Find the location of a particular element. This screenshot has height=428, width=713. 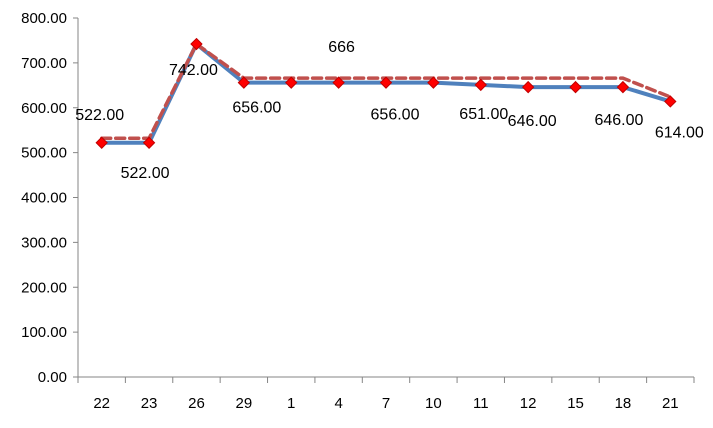

y-tick-label: 700.00 is located at coordinates (44, 63).